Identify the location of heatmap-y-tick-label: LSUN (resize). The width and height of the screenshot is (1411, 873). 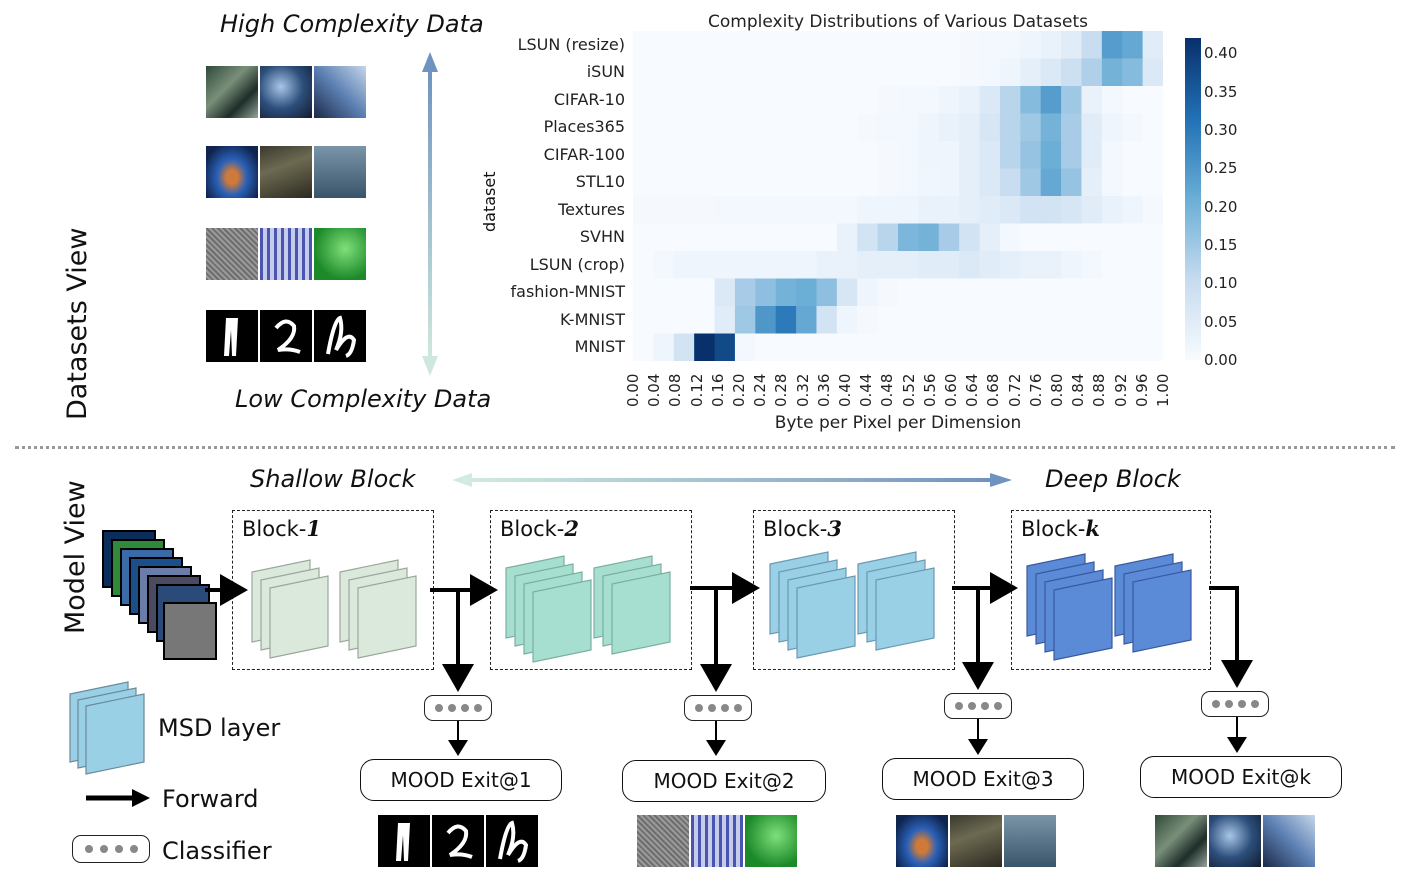
(571, 44).